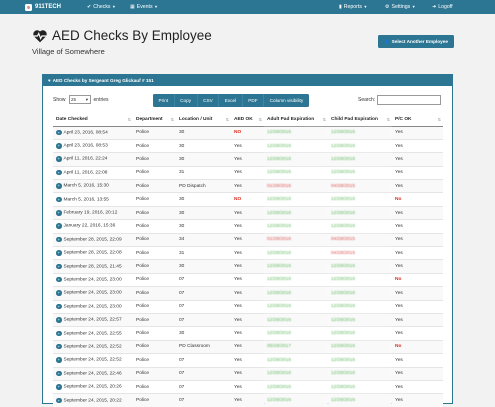 This screenshot has width=495, height=407. What do you see at coordinates (353, 7) in the screenshot?
I see `nav-reports-menu: ▮ Reports ▼` at bounding box center [353, 7].